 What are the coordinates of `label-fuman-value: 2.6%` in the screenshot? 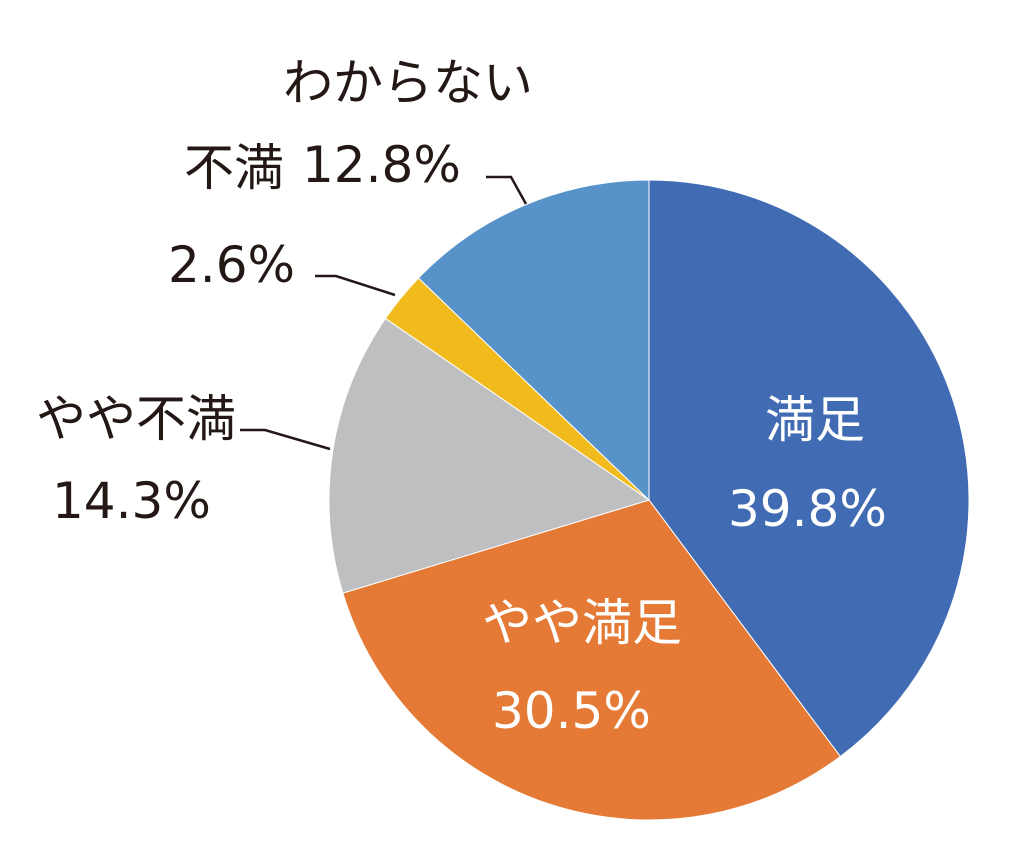 It's located at (232, 265).